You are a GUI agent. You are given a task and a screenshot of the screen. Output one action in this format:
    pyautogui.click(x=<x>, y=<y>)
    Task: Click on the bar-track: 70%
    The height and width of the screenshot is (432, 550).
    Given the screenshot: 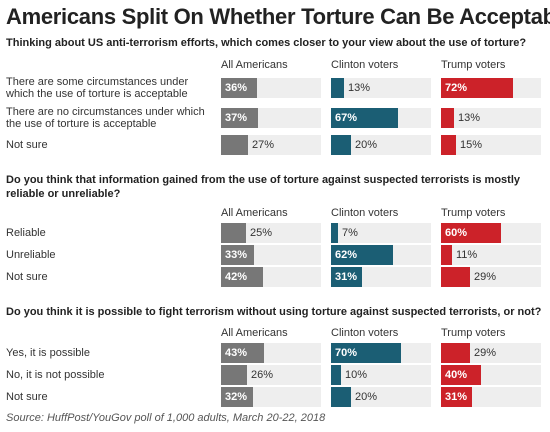 What is the action you would take?
    pyautogui.click(x=381, y=353)
    